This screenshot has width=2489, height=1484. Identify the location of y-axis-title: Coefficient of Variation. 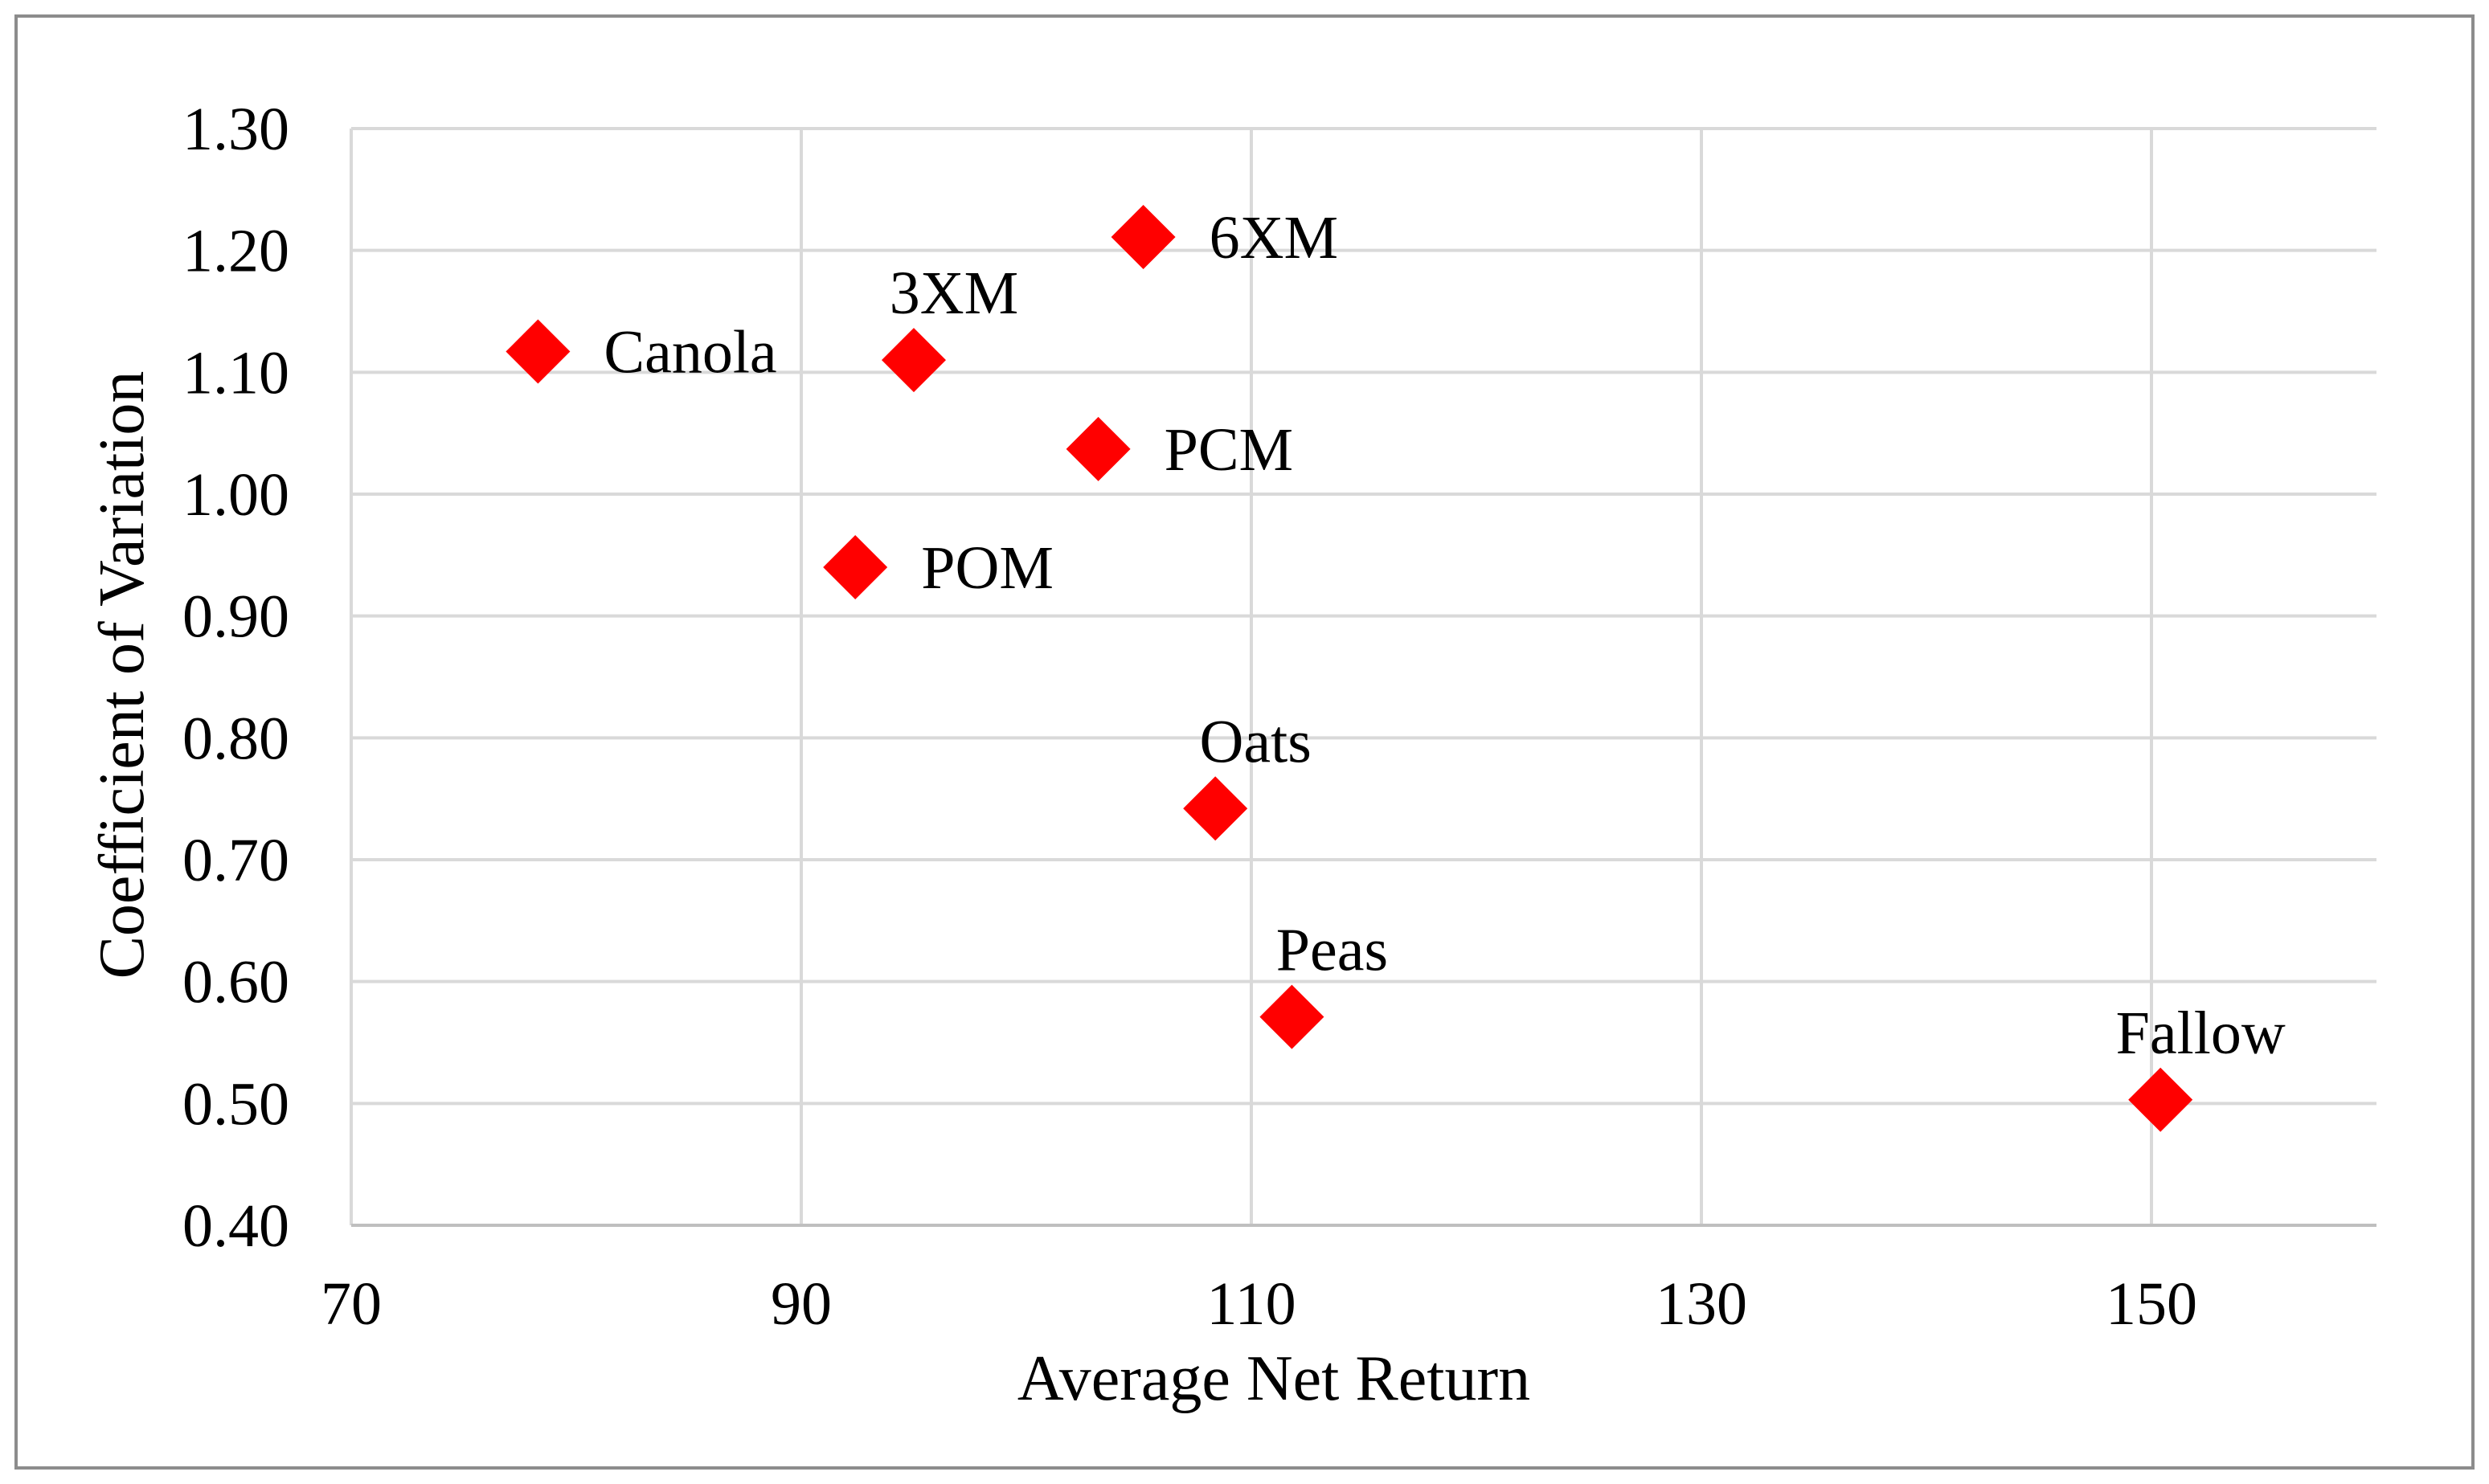
(123, 675).